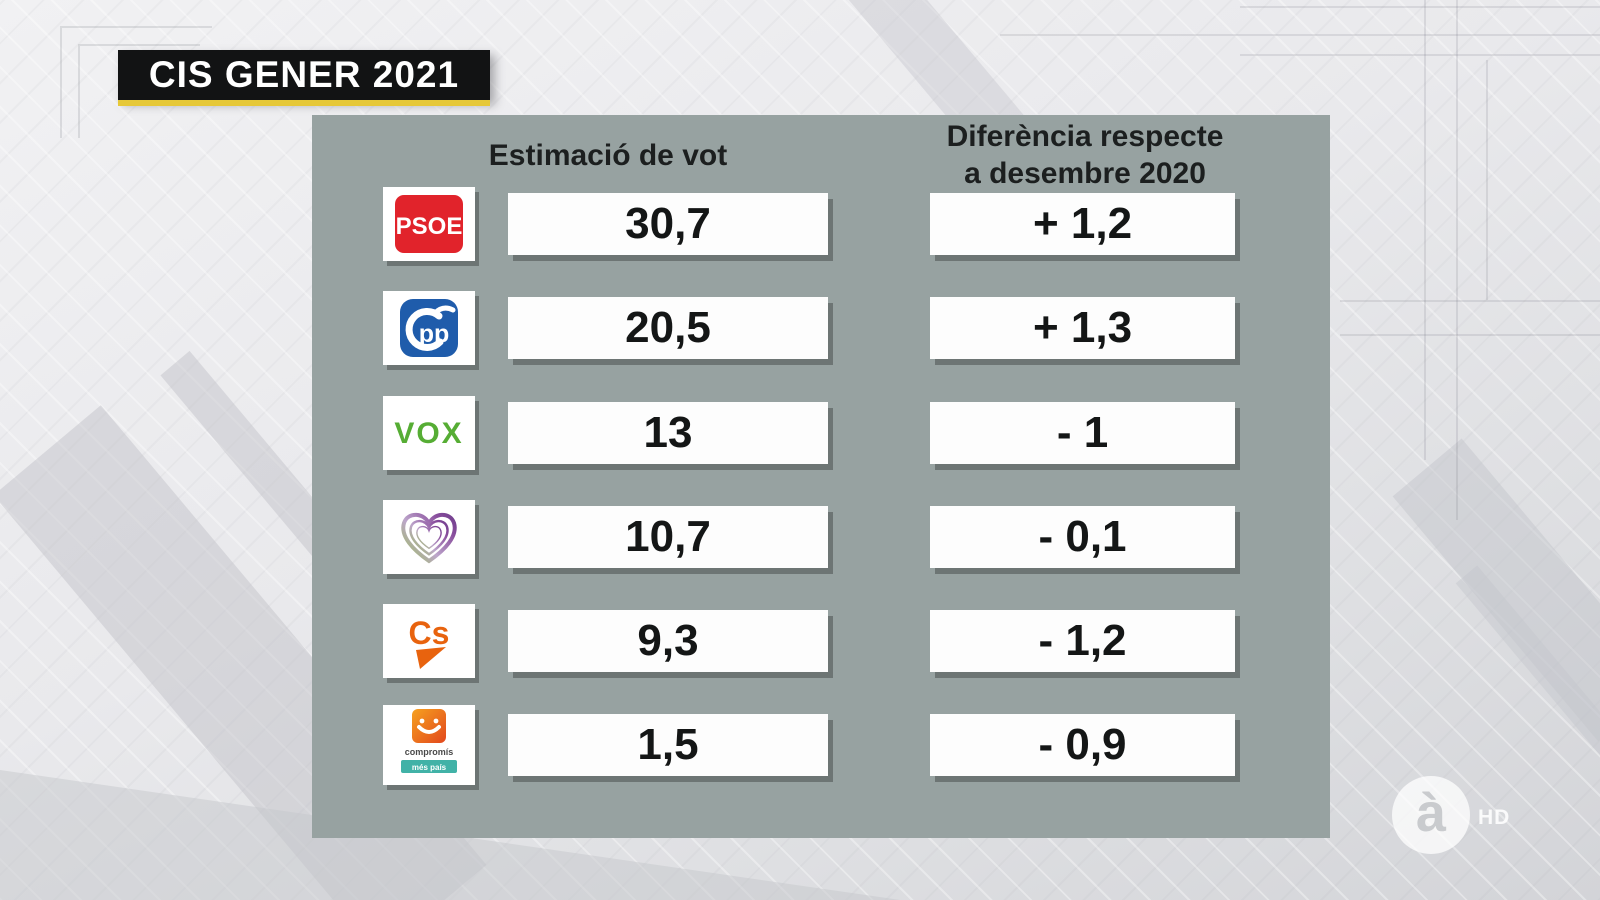 The width and height of the screenshot is (1600, 900). I want to click on difference-value: - 1, so click(1082, 433).